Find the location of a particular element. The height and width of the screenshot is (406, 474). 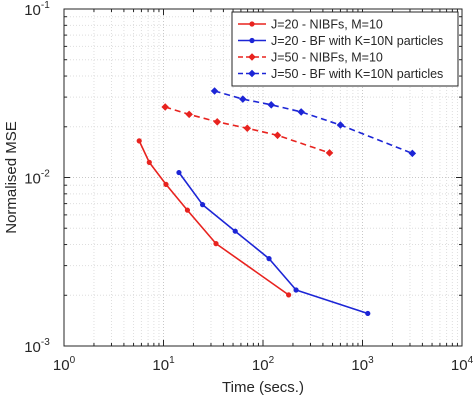

legend-item: J=20 - BF with K=10N particles is located at coordinates (340, 41).